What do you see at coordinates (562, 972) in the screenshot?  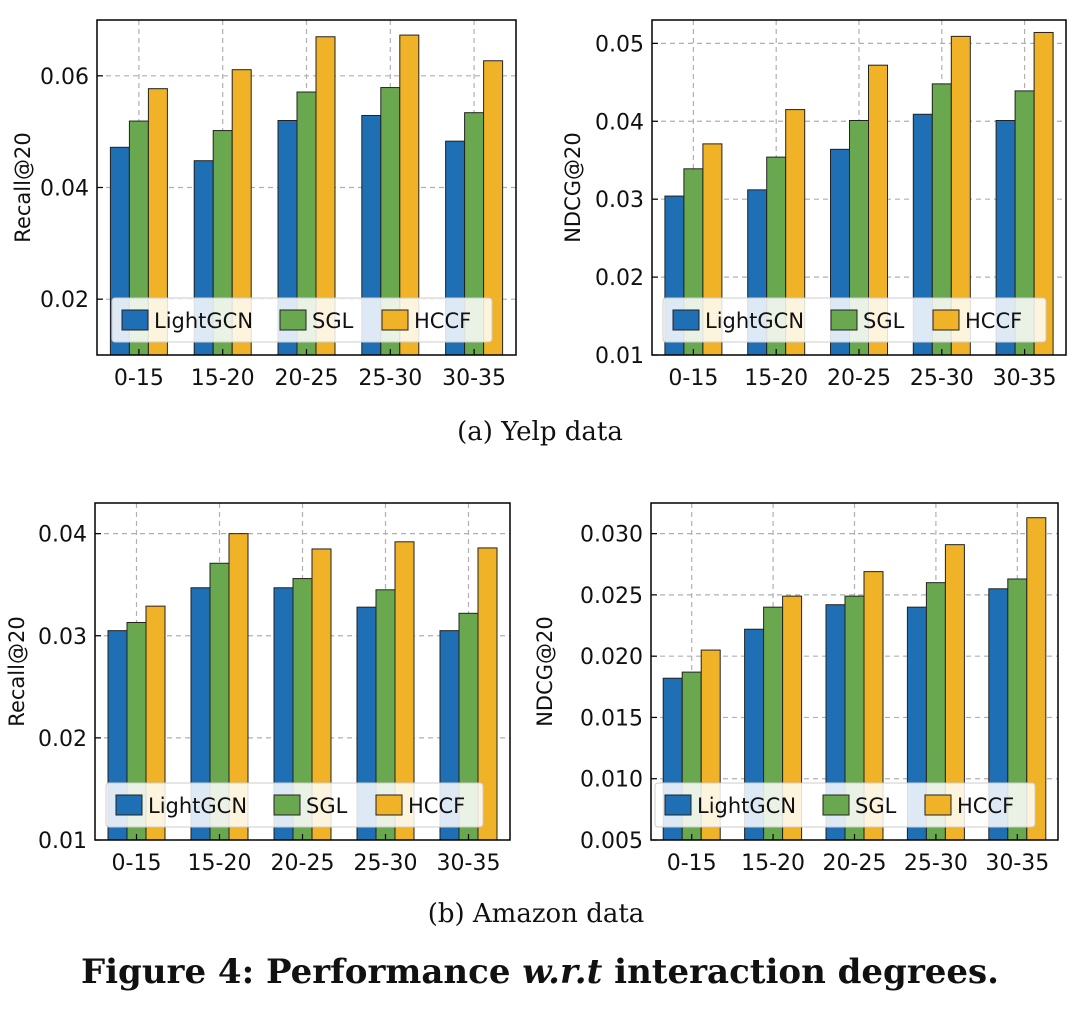 I see `figure-caption-italic: w.r.t` at bounding box center [562, 972].